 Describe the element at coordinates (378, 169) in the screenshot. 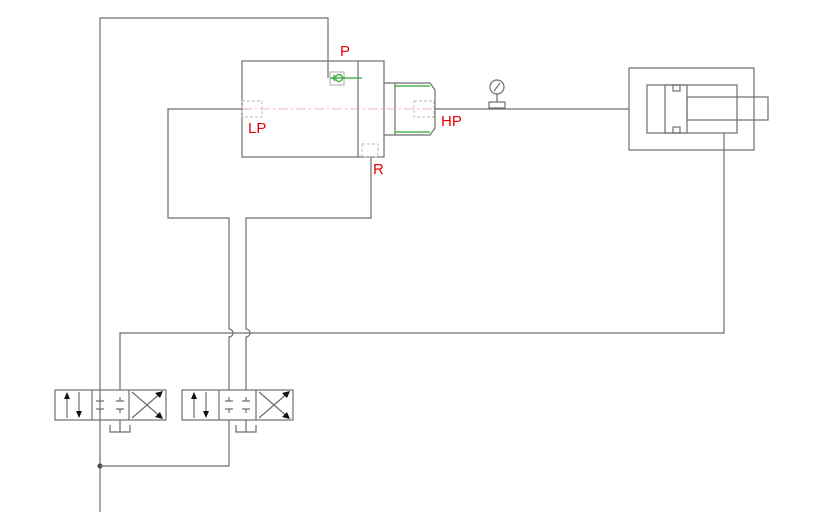

I see `port-label-r: R` at that location.